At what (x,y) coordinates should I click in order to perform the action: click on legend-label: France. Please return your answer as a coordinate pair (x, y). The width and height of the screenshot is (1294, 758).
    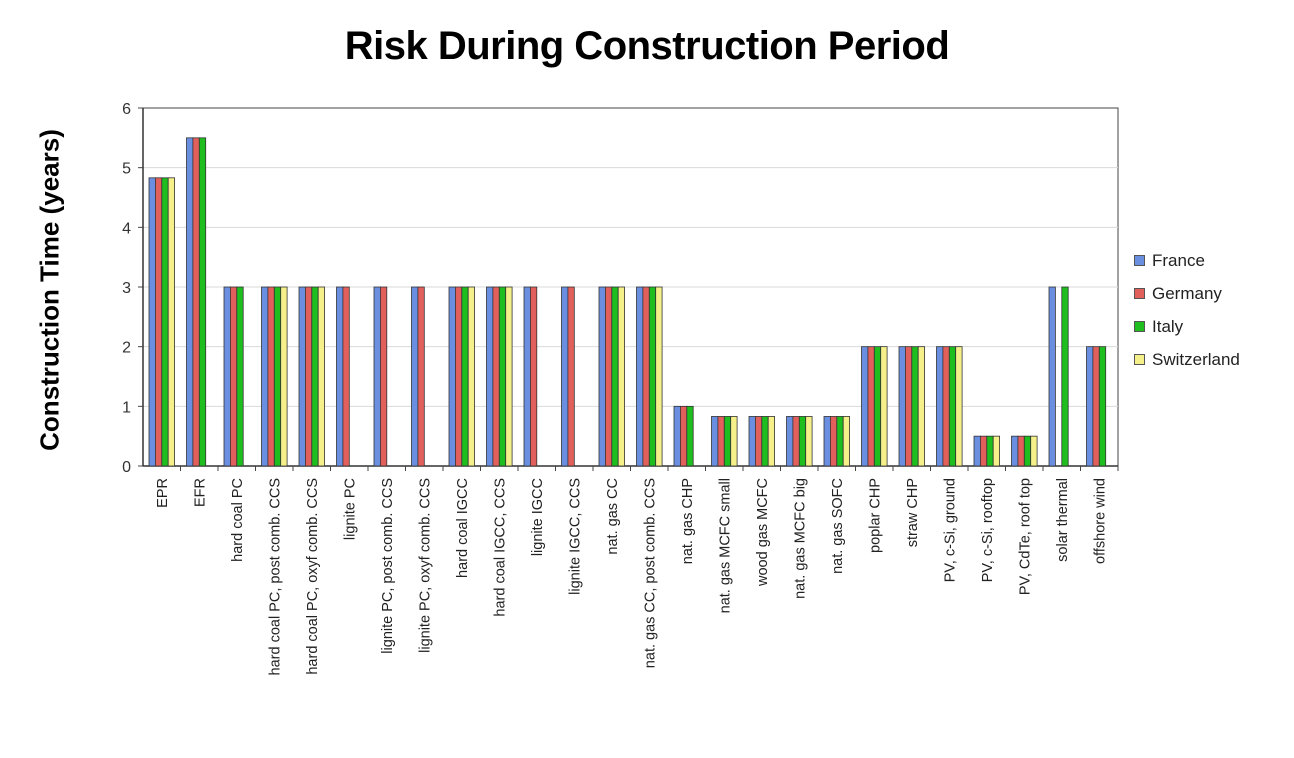
    Looking at the image, I should click on (1178, 260).